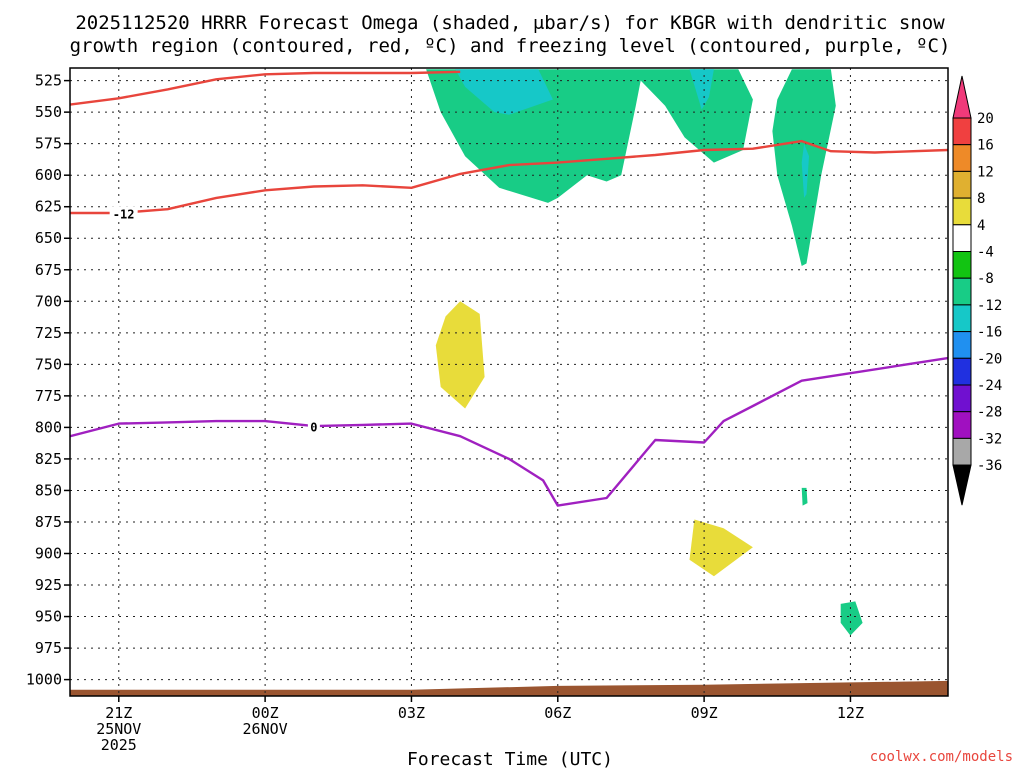 This screenshot has width=1024, height=768. Describe the element at coordinates (48, 364) in the screenshot. I see `y-tick-label-750: 750` at that location.